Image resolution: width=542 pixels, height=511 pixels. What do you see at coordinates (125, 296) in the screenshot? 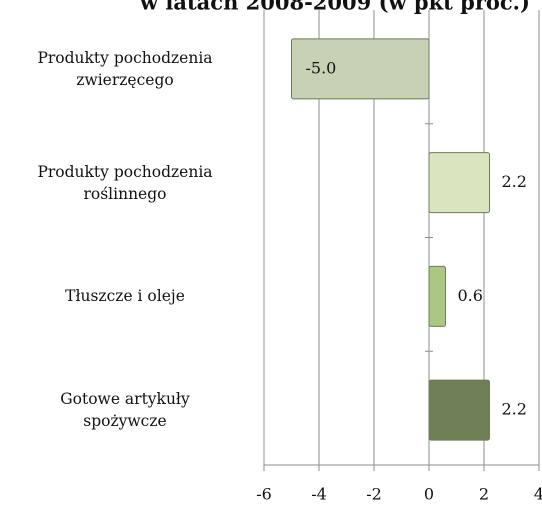
I see `category-label: Tłuszcze i oleje` at bounding box center [125, 296].